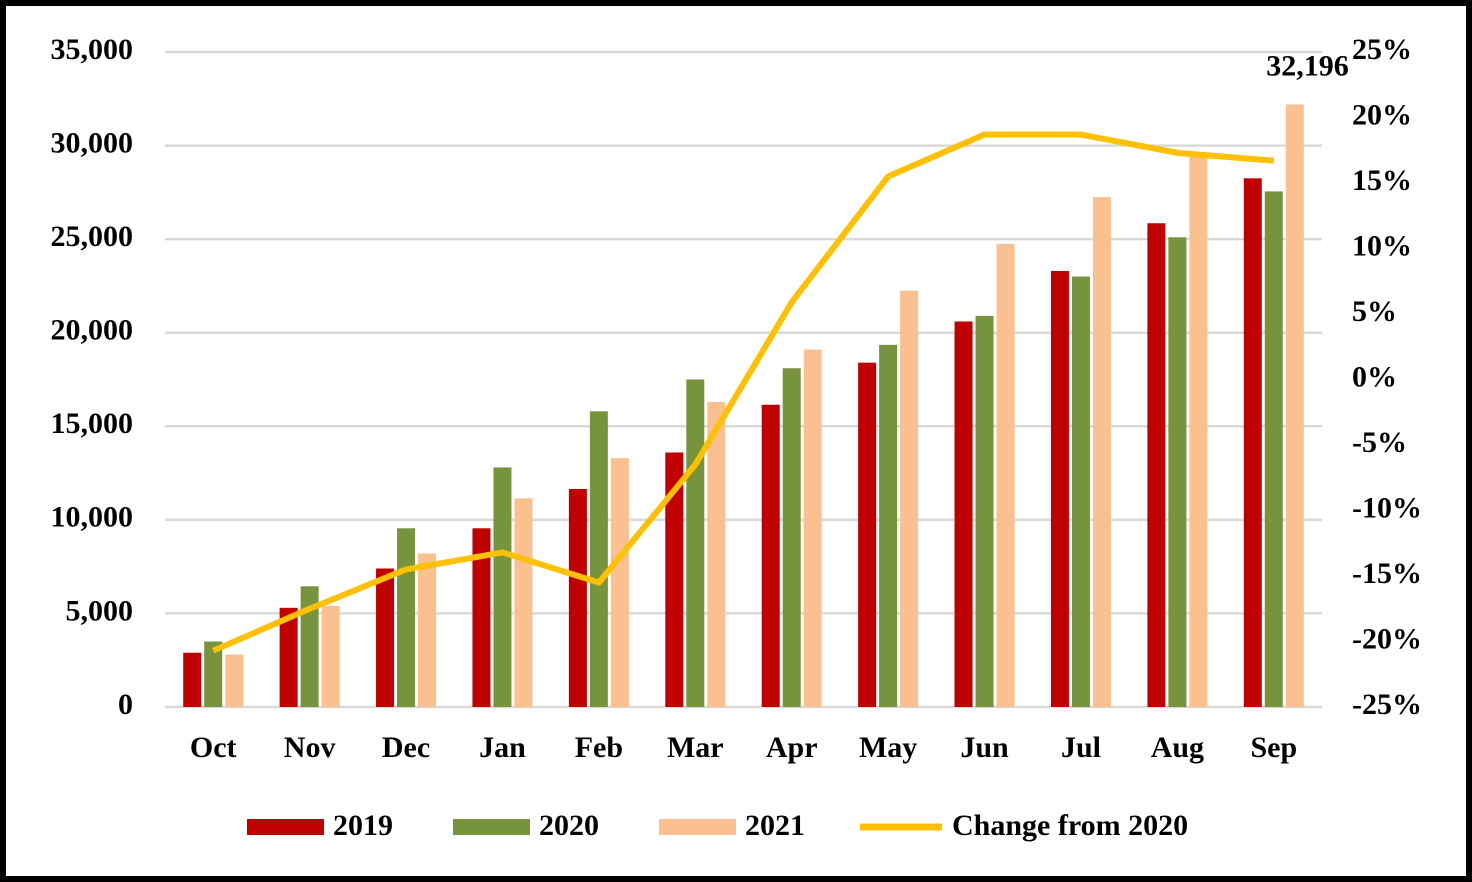 The image size is (1472, 882). What do you see at coordinates (1382, 49) in the screenshot?
I see `y2-tick-label: 25%` at bounding box center [1382, 49].